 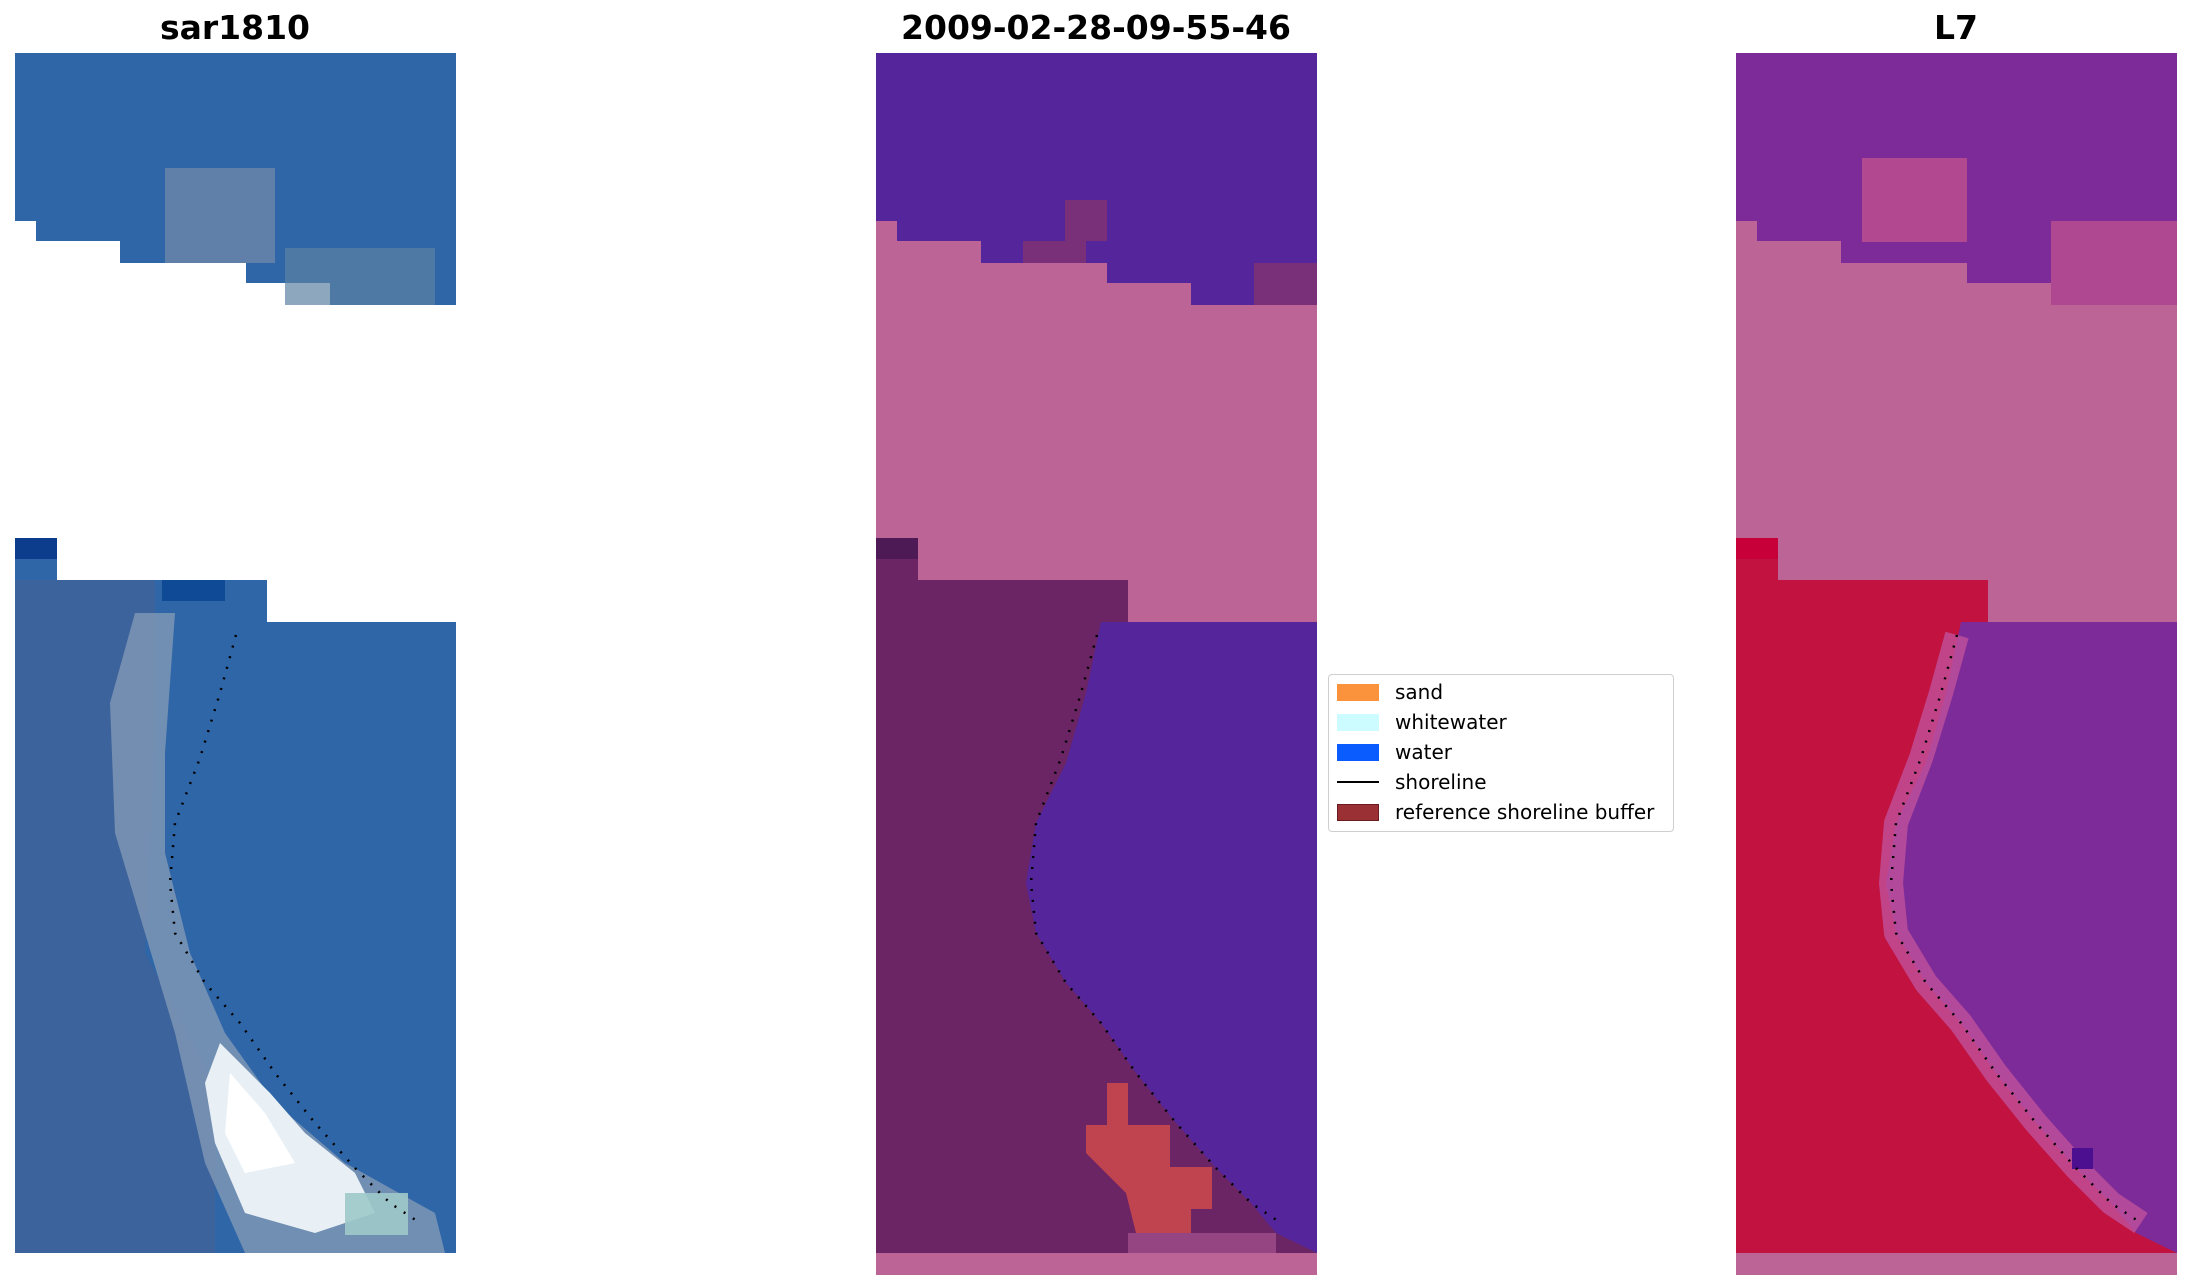 I want to click on legend-label-whitewater: whitewater, so click(x=1451, y=722).